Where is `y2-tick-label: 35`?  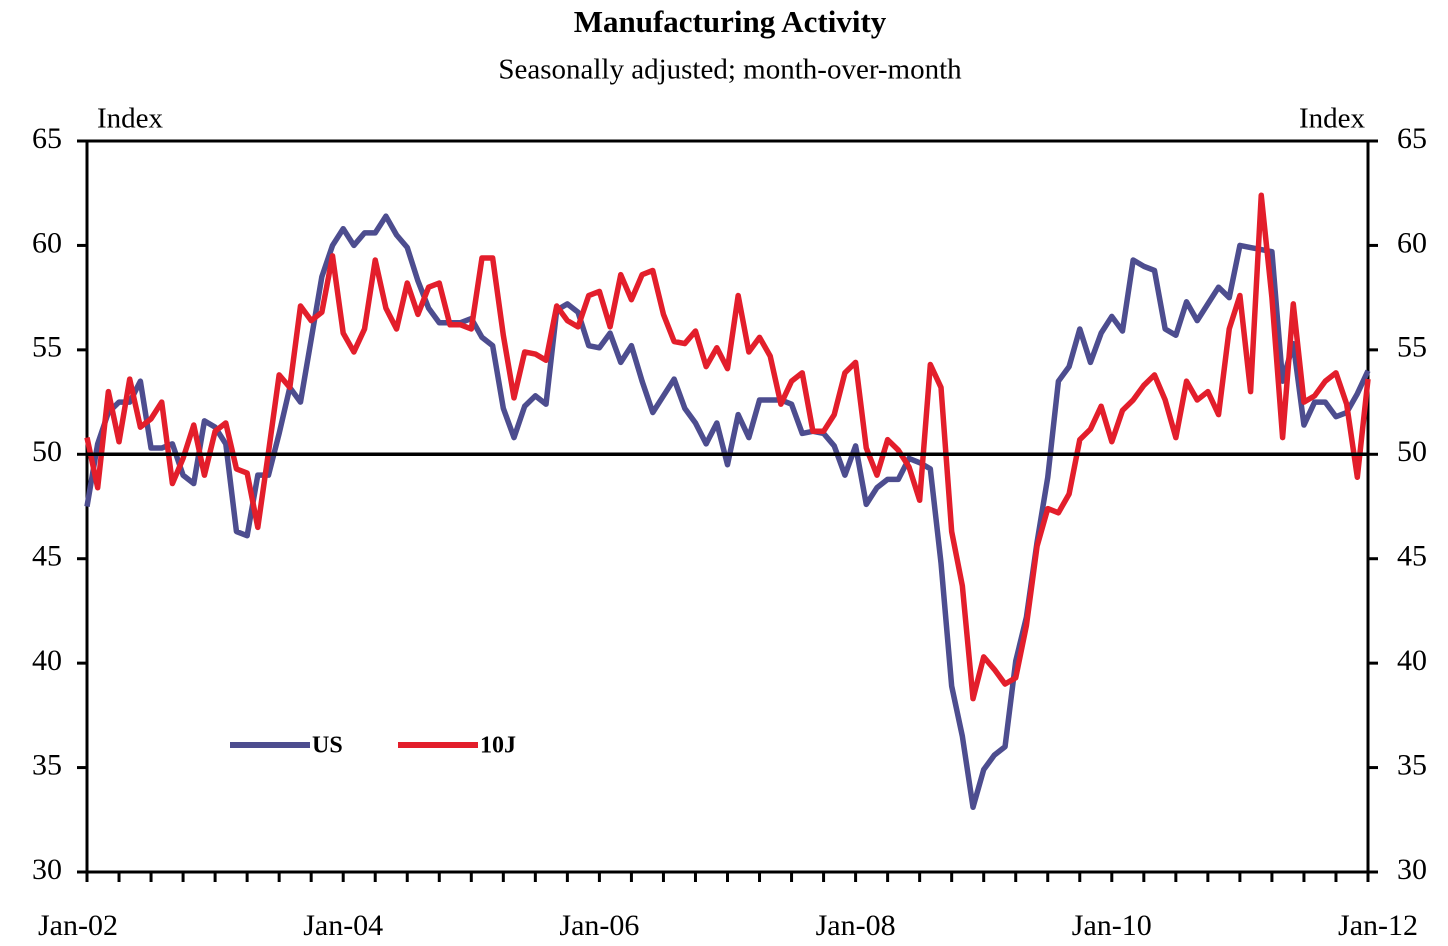 y2-tick-label: 35 is located at coordinates (1412, 764).